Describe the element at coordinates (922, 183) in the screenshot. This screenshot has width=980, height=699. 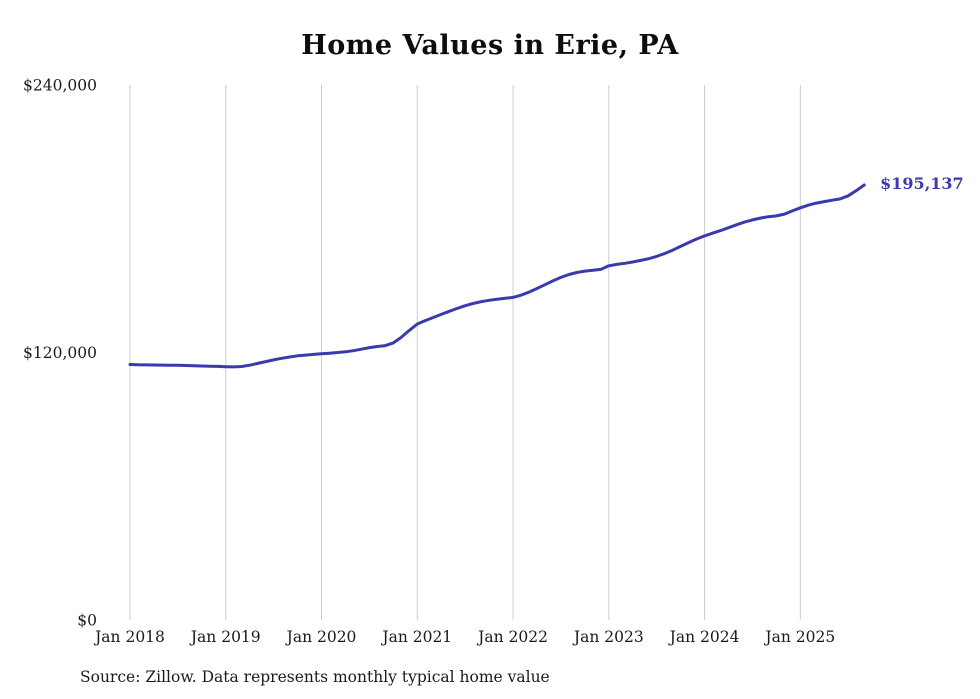
I see `latest-value-label: $195,137` at that location.